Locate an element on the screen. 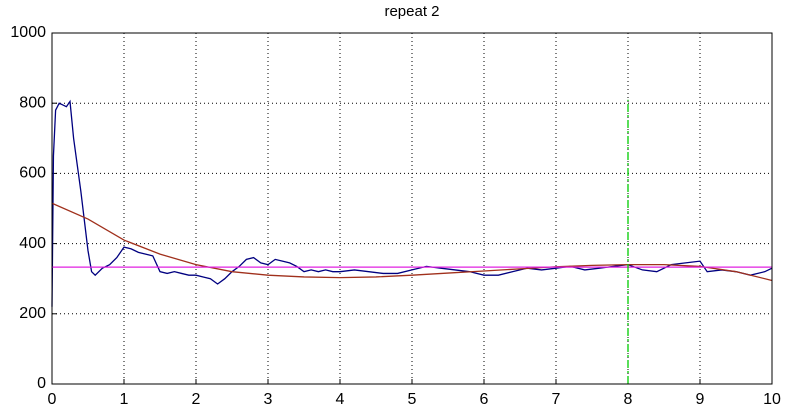 This screenshot has height=417, width=787. x-tick-label: 2 is located at coordinates (196, 399).